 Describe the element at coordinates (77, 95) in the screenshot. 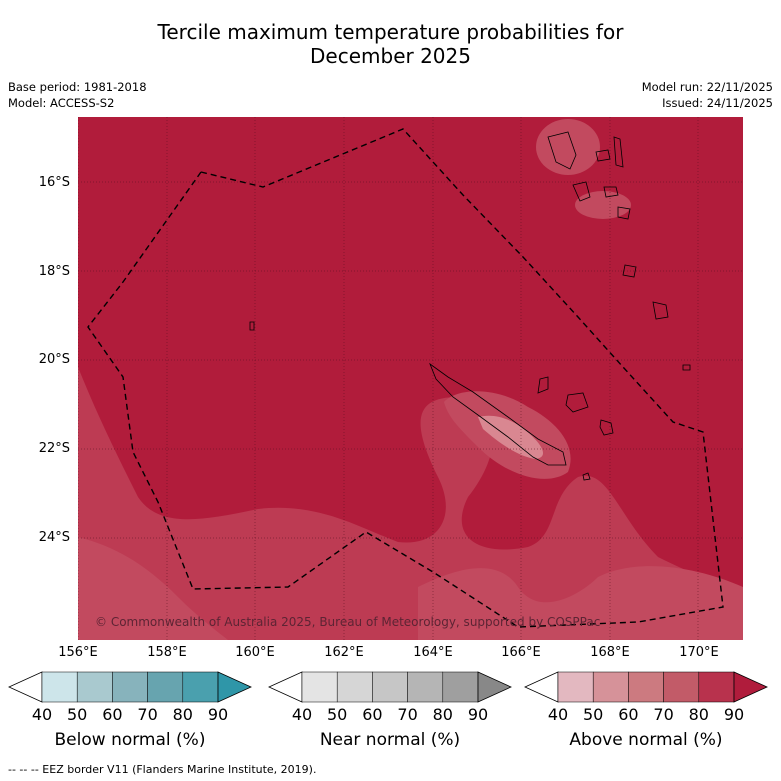

I see `meta-left: Base period: 1981-2018 Model: ACCESS-S2` at that location.